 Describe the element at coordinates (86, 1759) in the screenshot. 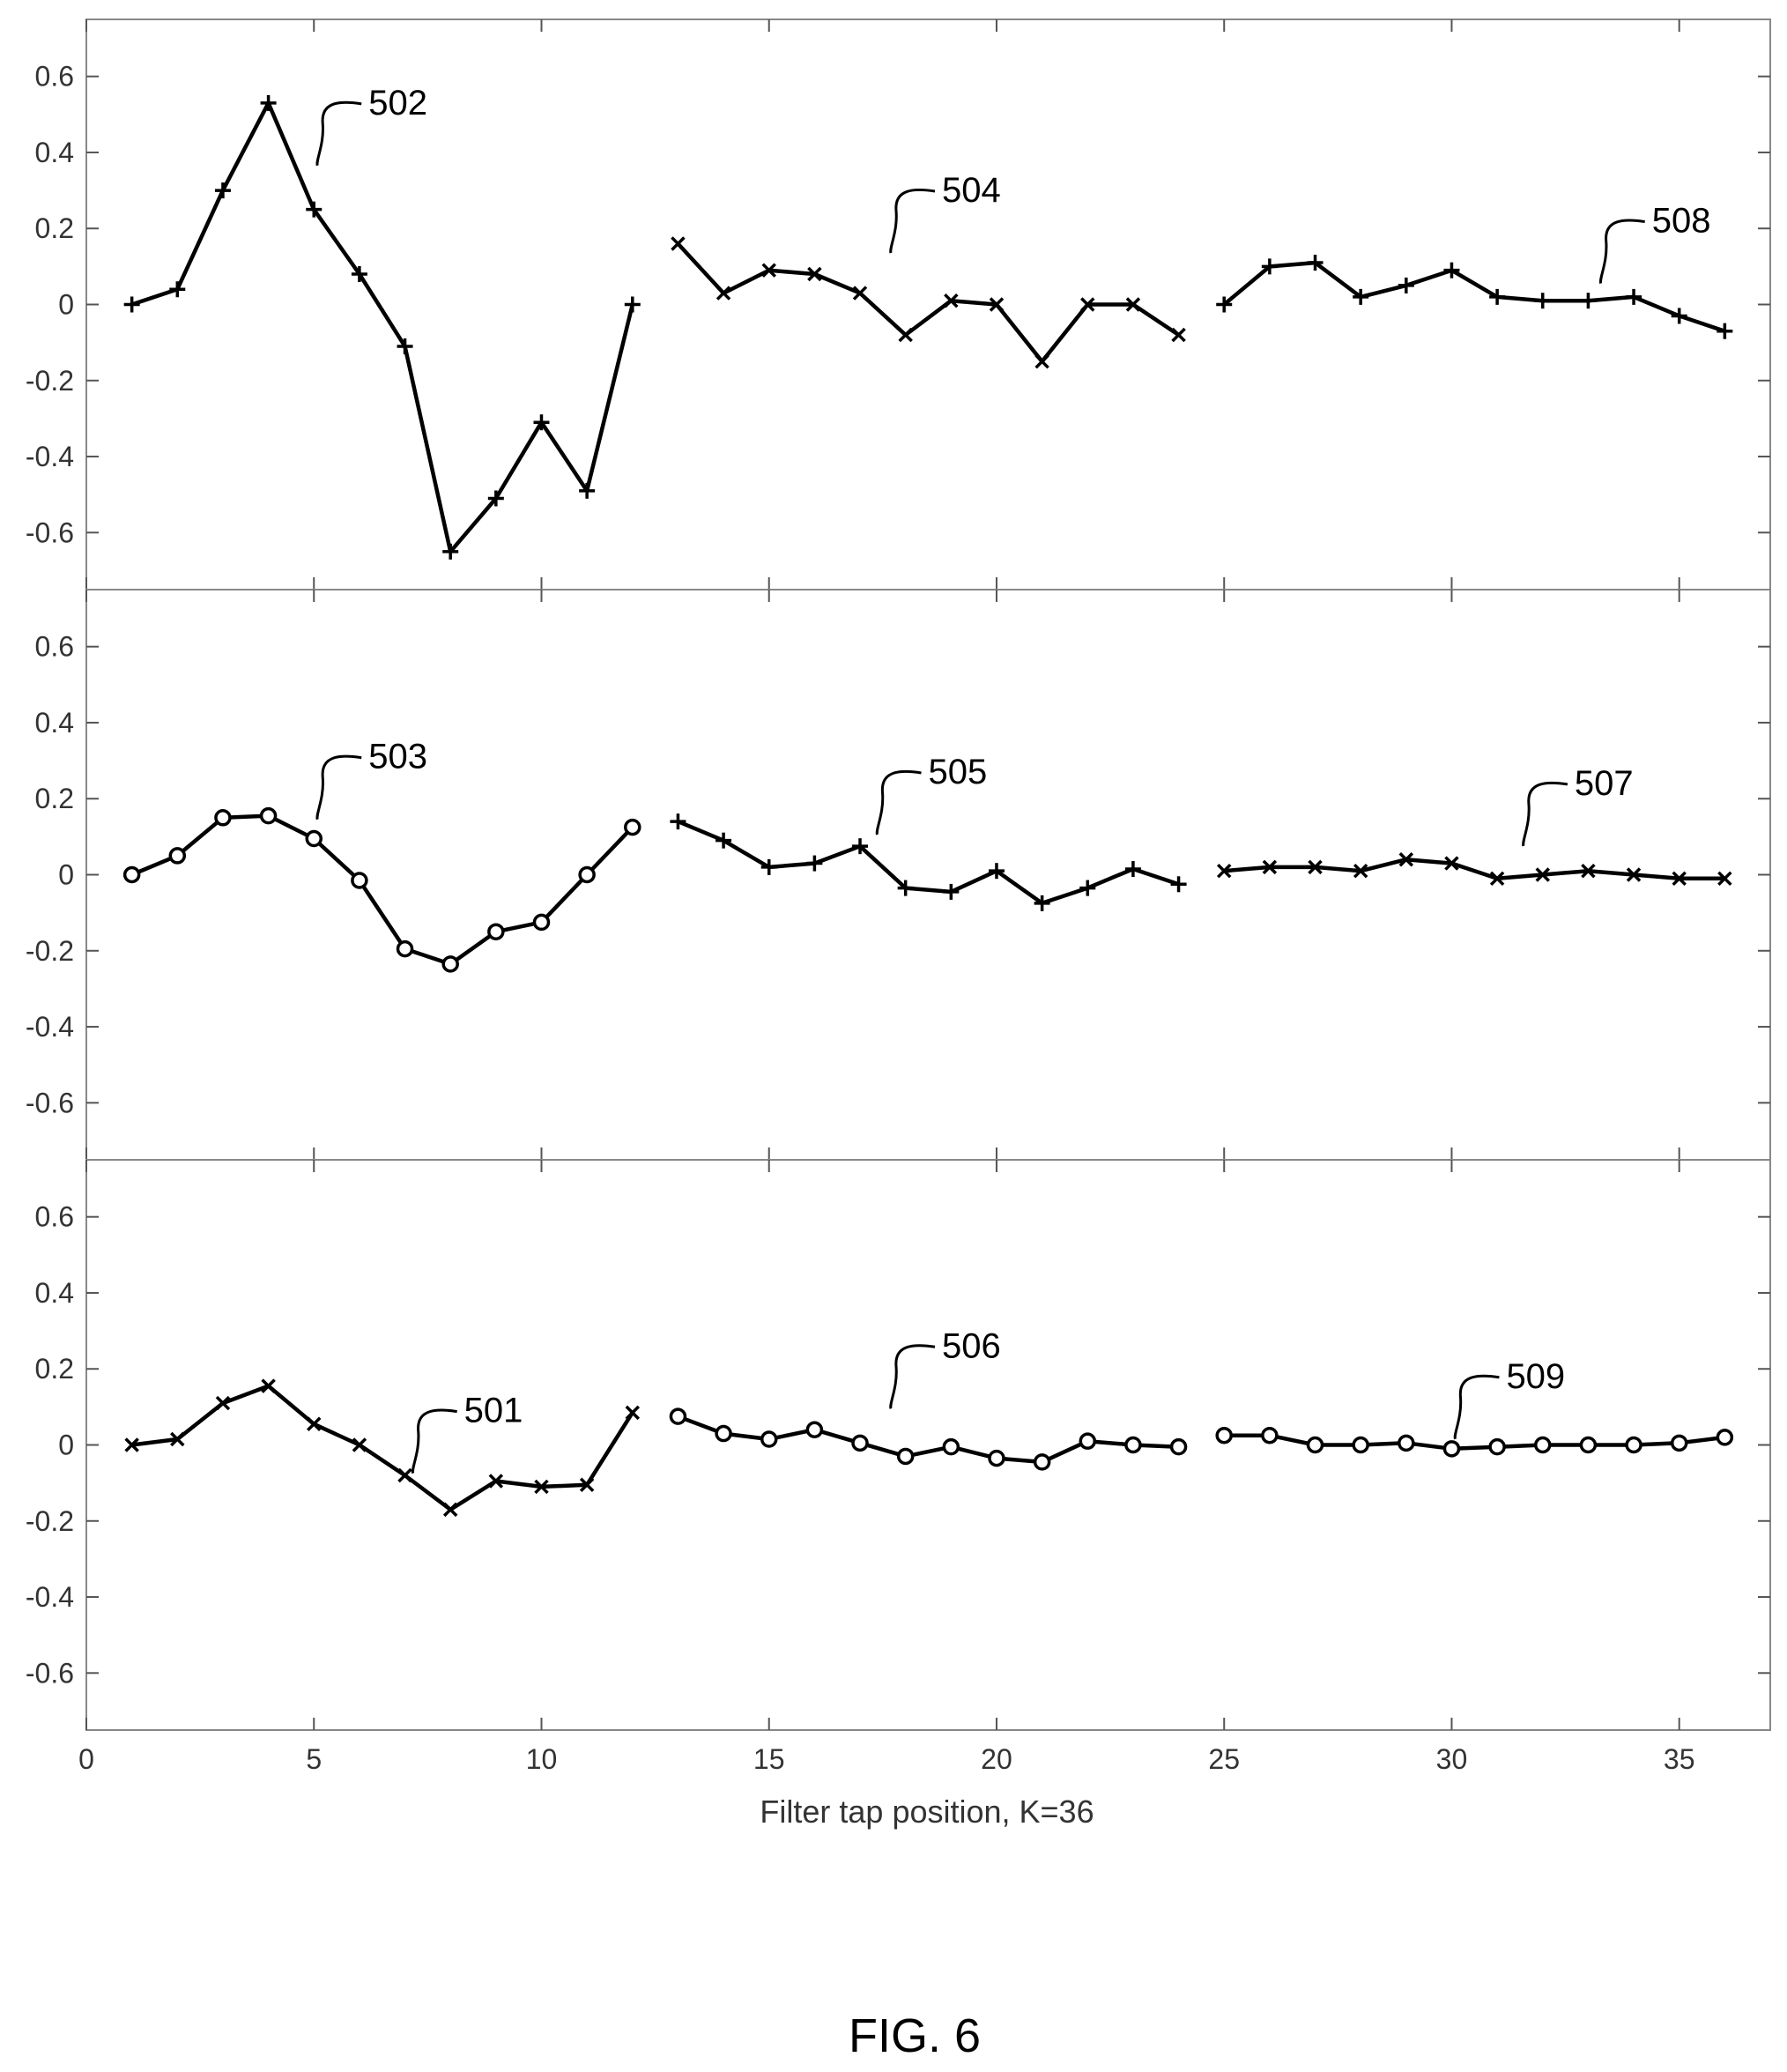

I see `x-tick-label: 0` at that location.